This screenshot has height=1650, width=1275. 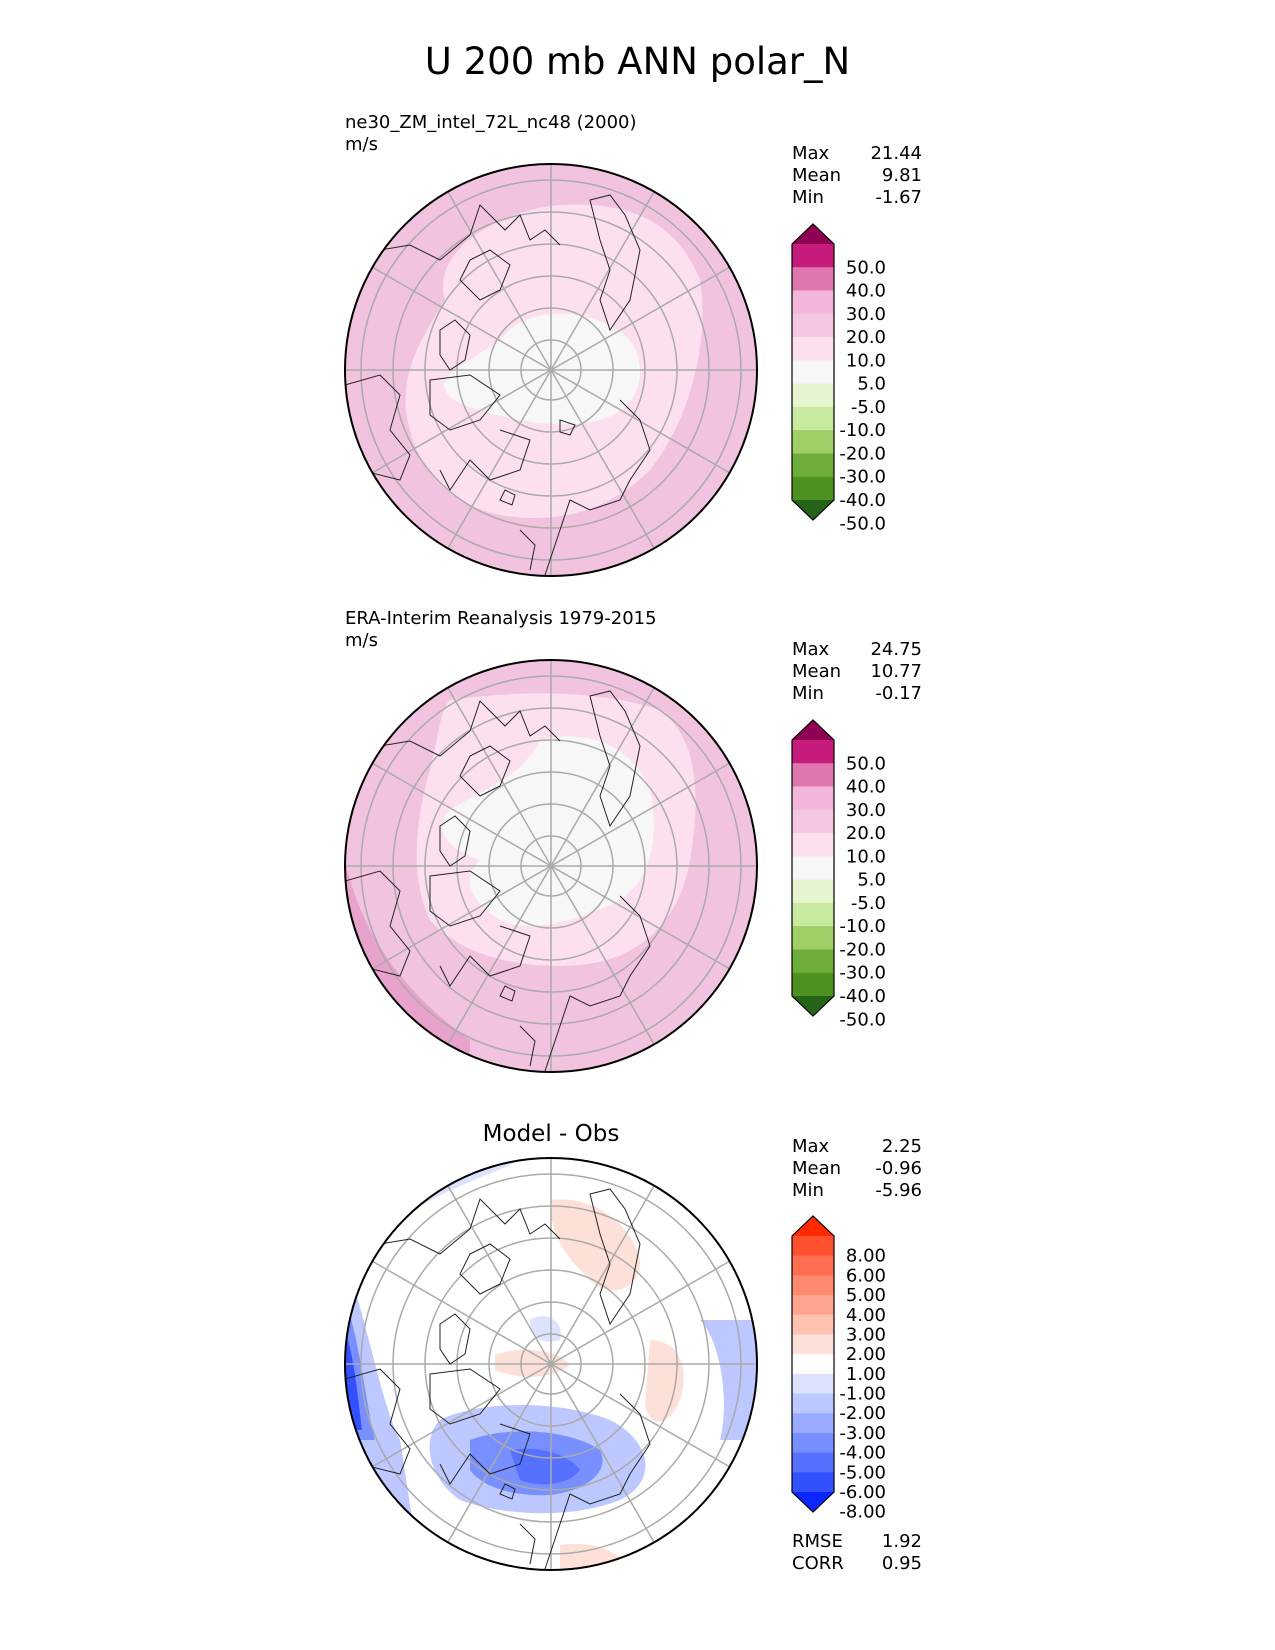 I want to click on colorbar-tick-label: 4.00, so click(x=866, y=1315).